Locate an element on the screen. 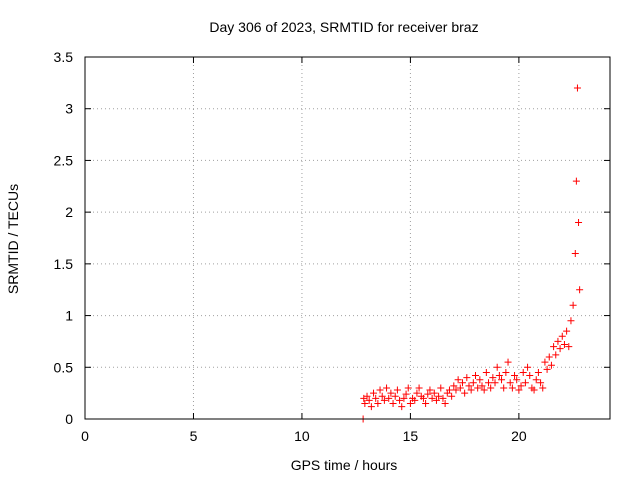 Image resolution: width=640 pixels, height=480 pixels. x-tick-label: 20 is located at coordinates (519, 436).